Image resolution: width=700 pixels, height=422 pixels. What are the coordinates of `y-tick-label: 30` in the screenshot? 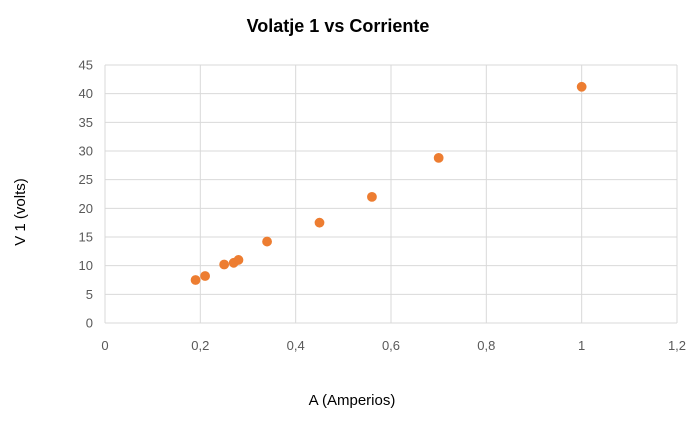 It's located at (86, 151).